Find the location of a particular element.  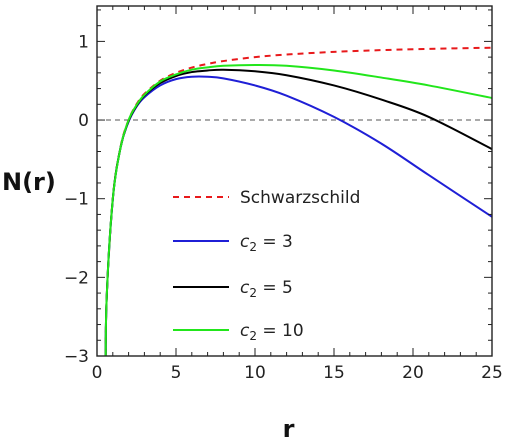

legend-label: c2 = 5 is located at coordinates (266, 289).